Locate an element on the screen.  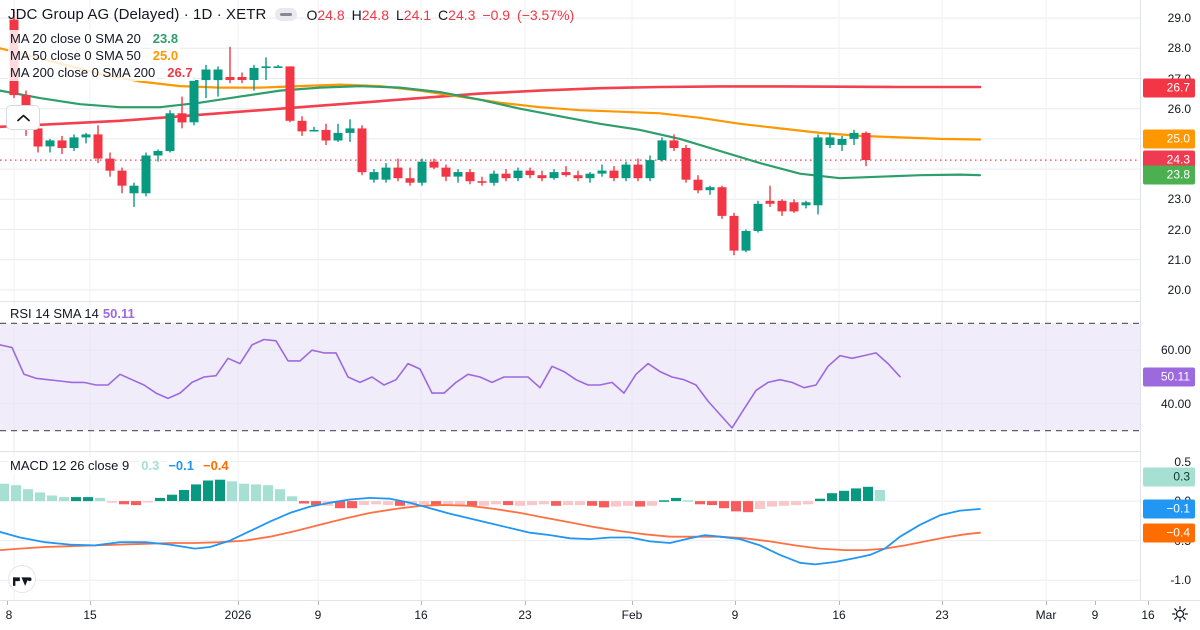
tradingview-logo-button is located at coordinates (22, 579).